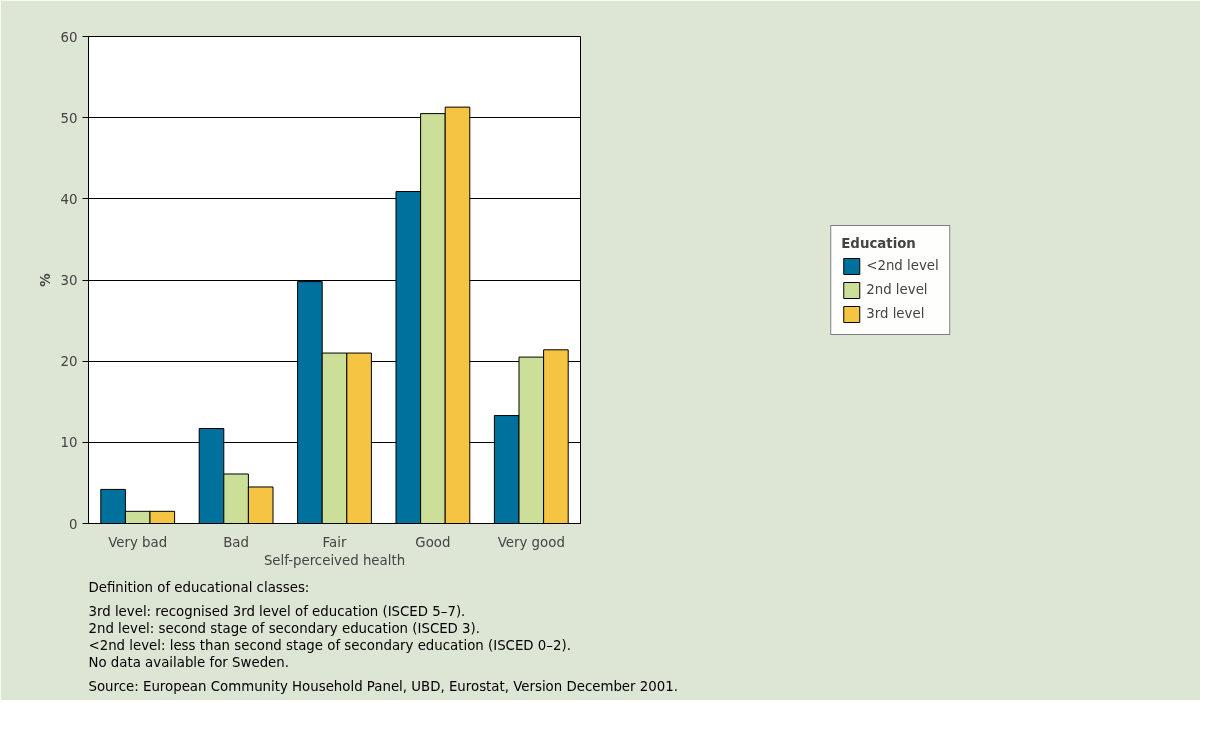  Describe the element at coordinates (895, 313) in the screenshot. I see `legend-label: 3rd level` at that location.